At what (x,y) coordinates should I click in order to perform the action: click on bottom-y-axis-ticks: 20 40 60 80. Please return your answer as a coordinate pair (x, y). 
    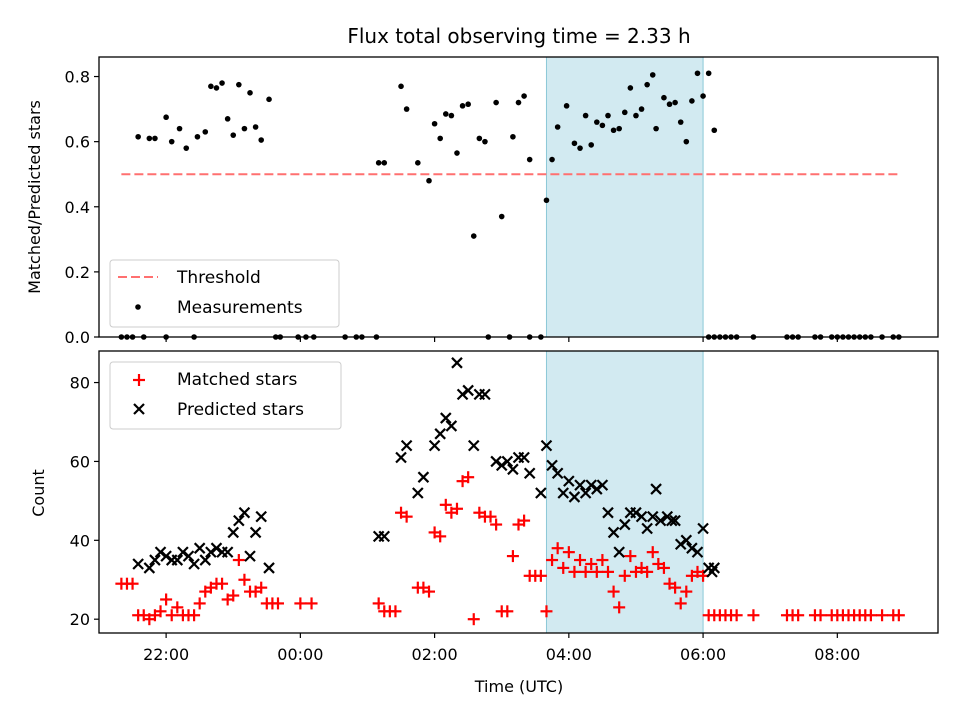
    Looking at the image, I should click on (84, 501).